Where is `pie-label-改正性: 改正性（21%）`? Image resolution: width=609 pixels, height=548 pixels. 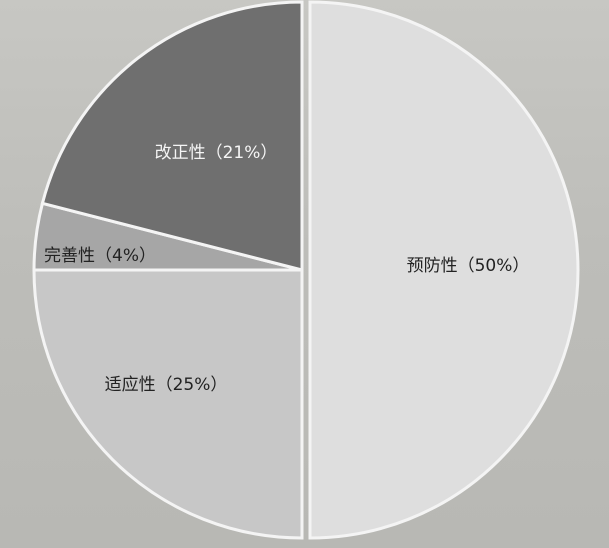
pie-label-改正性: 改正性（21%） is located at coordinates (216, 153).